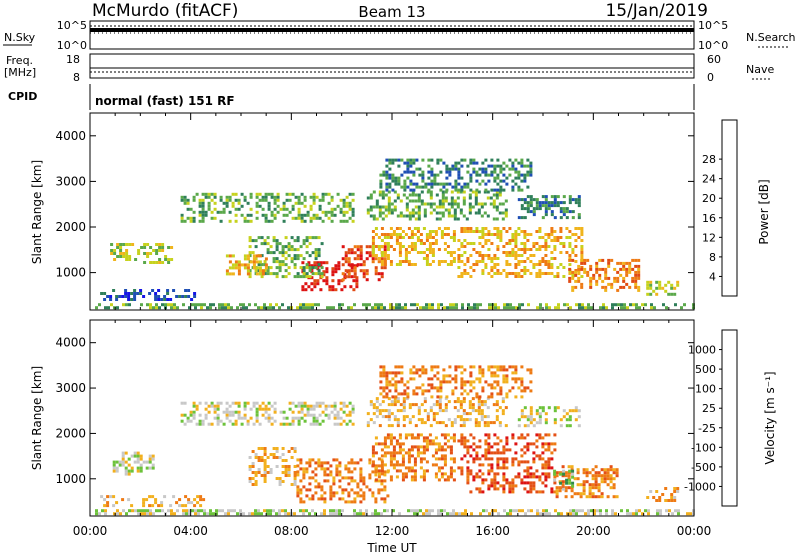 This screenshot has width=800, height=554. Describe the element at coordinates (37, 418) in the screenshot. I see `velocity-y-axis-label: Slant Range [km]` at that location.